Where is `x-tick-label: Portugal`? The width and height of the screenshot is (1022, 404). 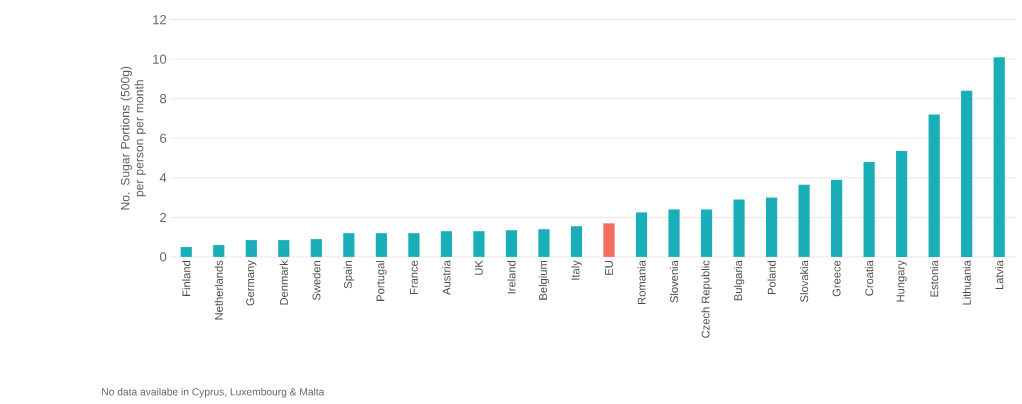 x-tick-label: Portugal is located at coordinates (381, 281).